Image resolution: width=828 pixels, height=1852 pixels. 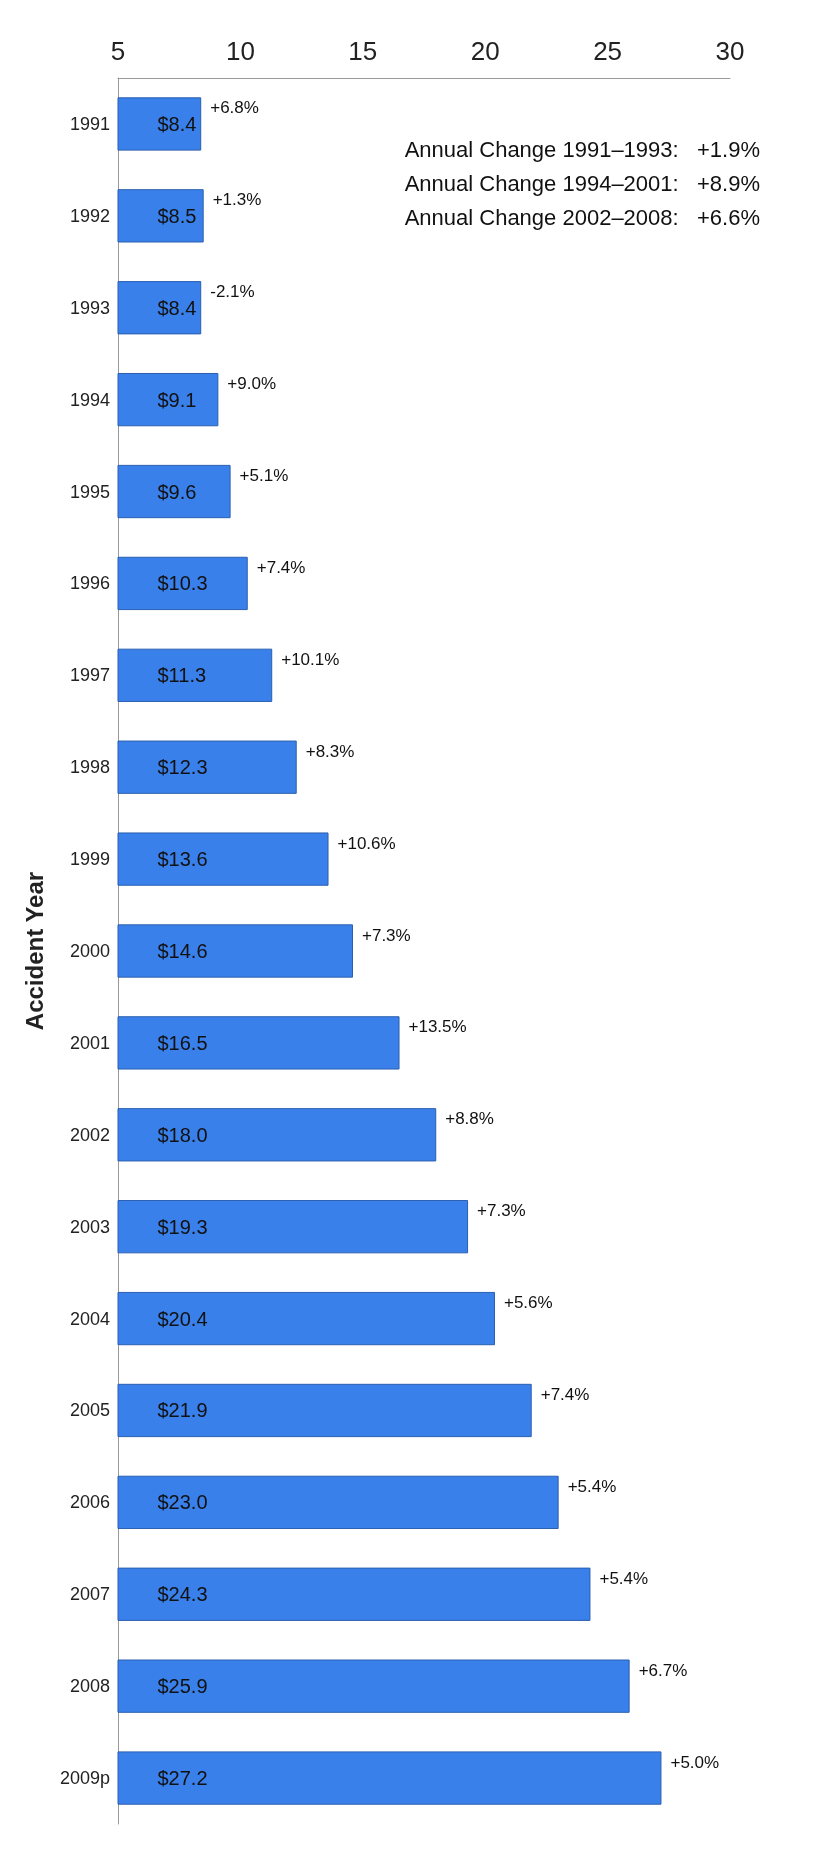 I want to click on y-tick-label: 2002, so click(x=89, y=1134).